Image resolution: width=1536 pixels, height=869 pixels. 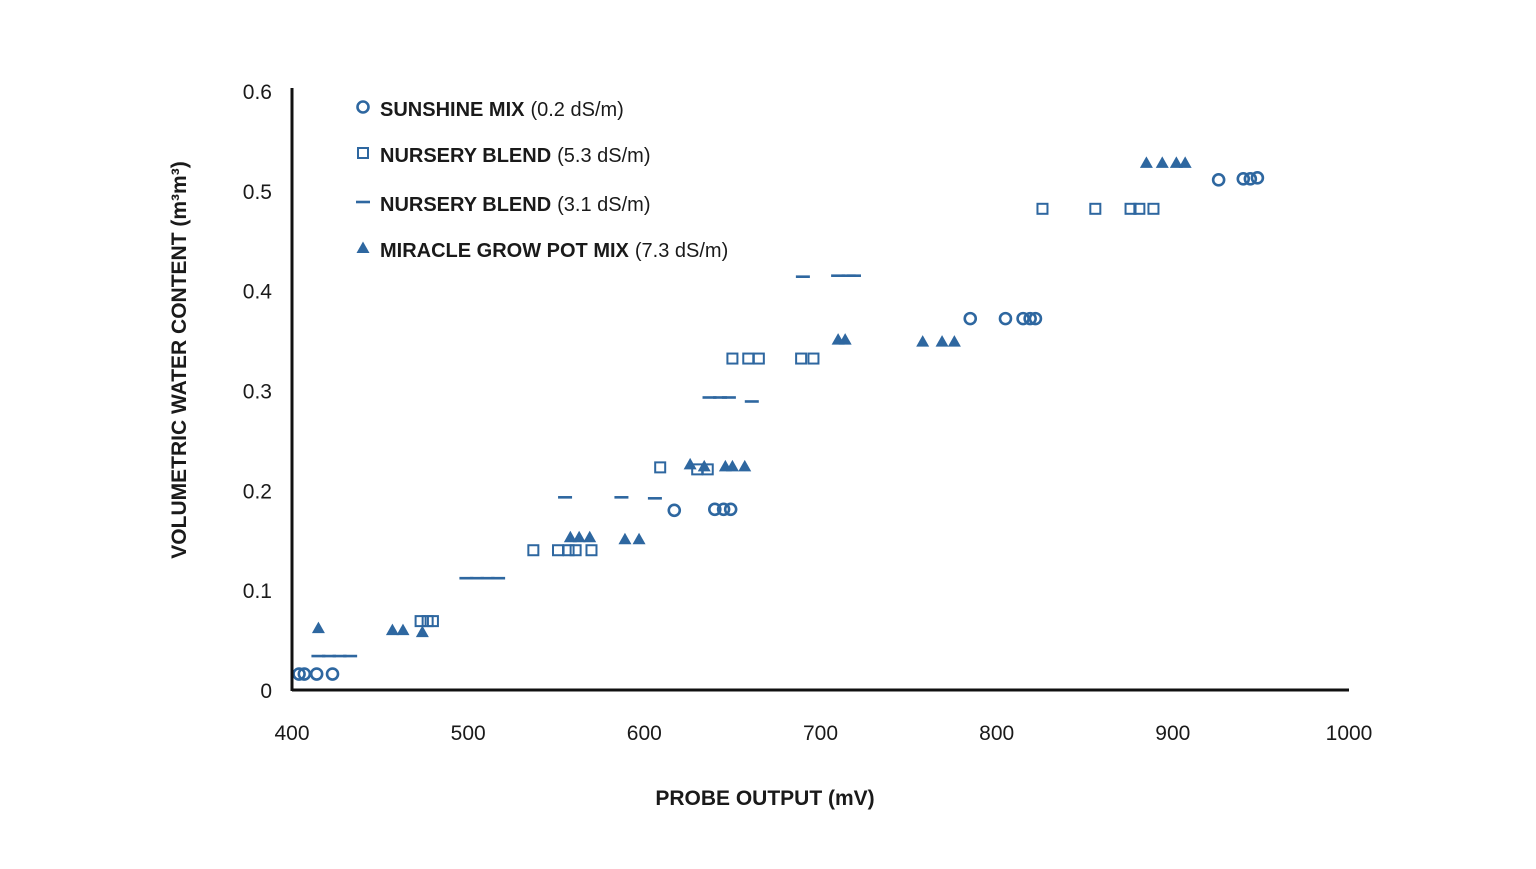 I want to click on legend-series-condition: (3.1 dS/m), so click(x=603, y=205).